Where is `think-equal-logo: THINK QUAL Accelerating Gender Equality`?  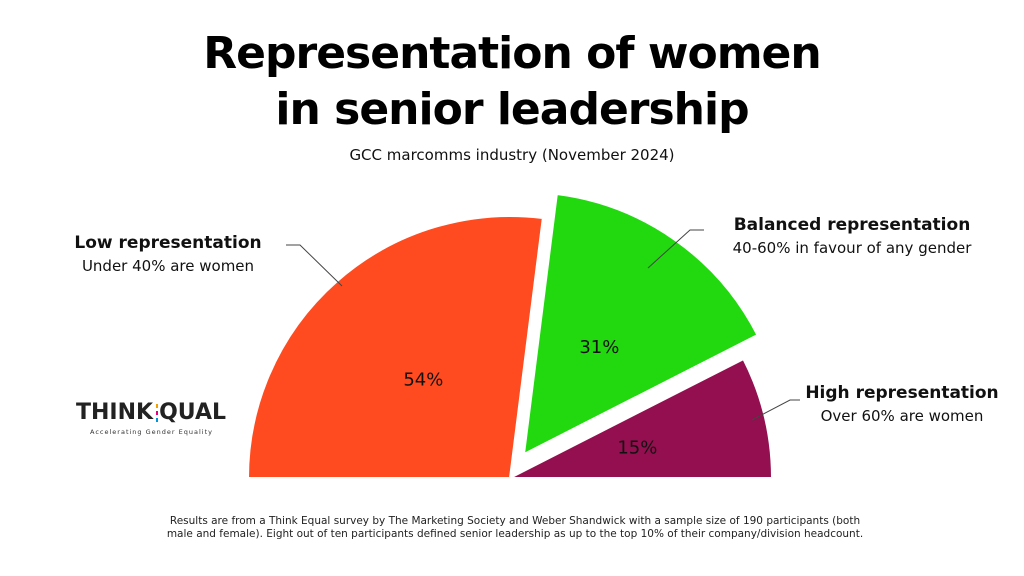 think-equal-logo: THINK QUAL Accelerating Gender Equality is located at coordinates (151, 418).